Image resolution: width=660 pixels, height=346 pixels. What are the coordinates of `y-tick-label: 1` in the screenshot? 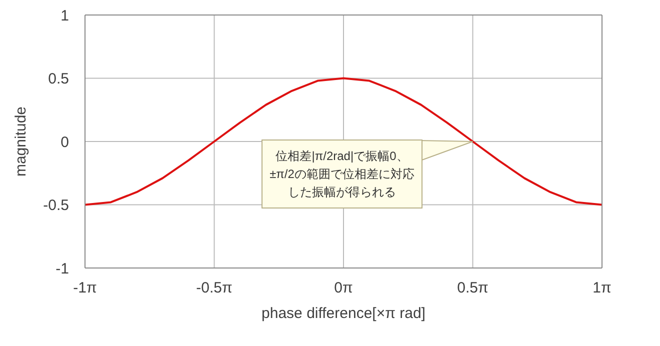 It's located at (64, 15).